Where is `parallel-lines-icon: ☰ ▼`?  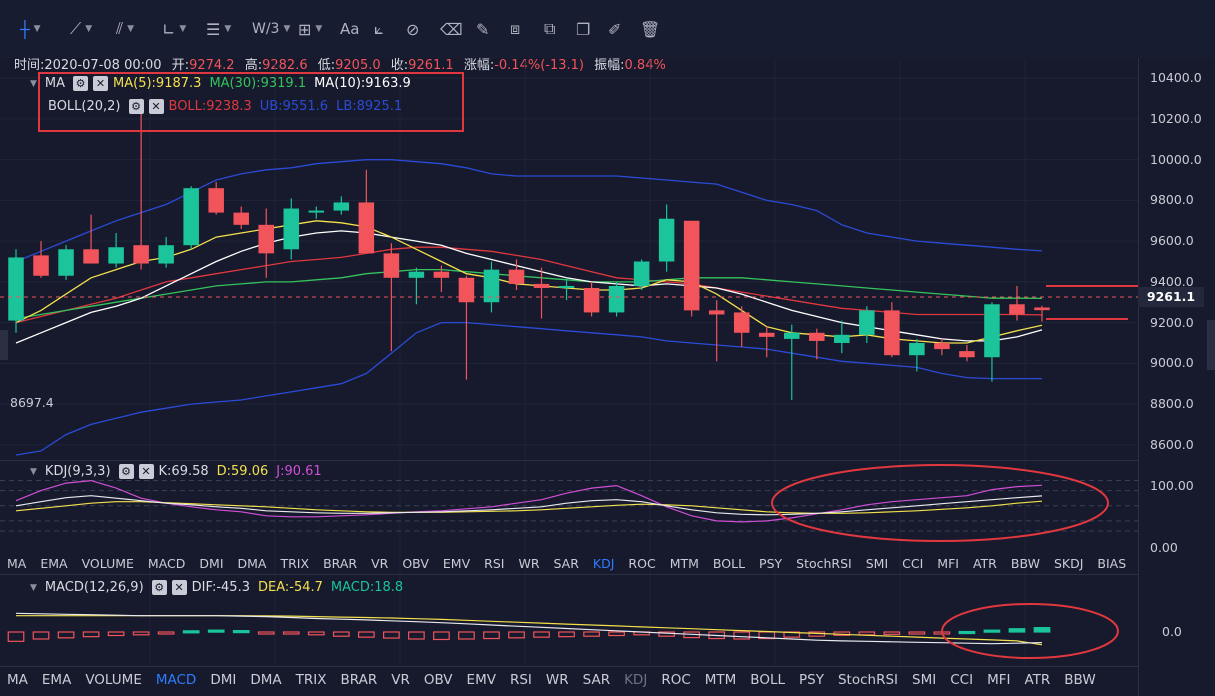
parallel-lines-icon: ☰ ▼ is located at coordinates (219, 29).